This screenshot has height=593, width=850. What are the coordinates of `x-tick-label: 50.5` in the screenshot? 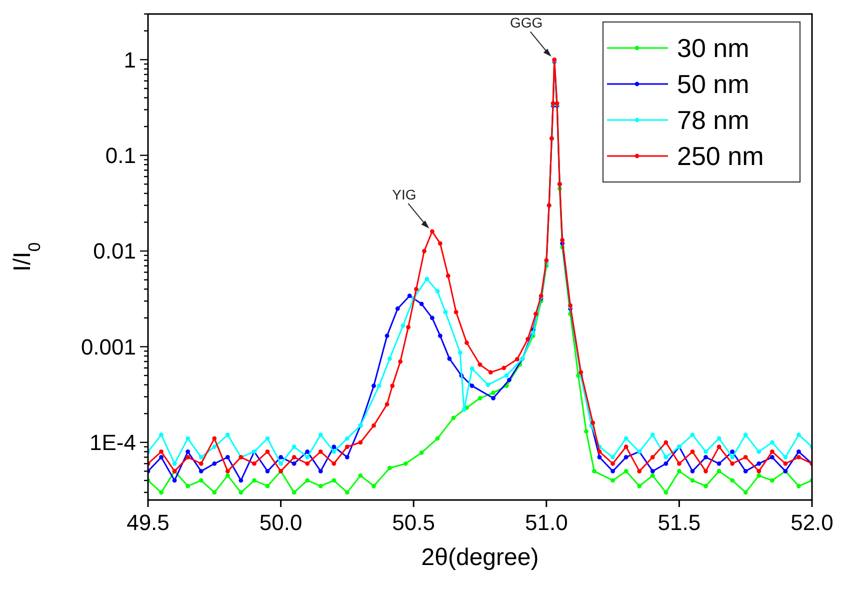 It's located at (414, 522).